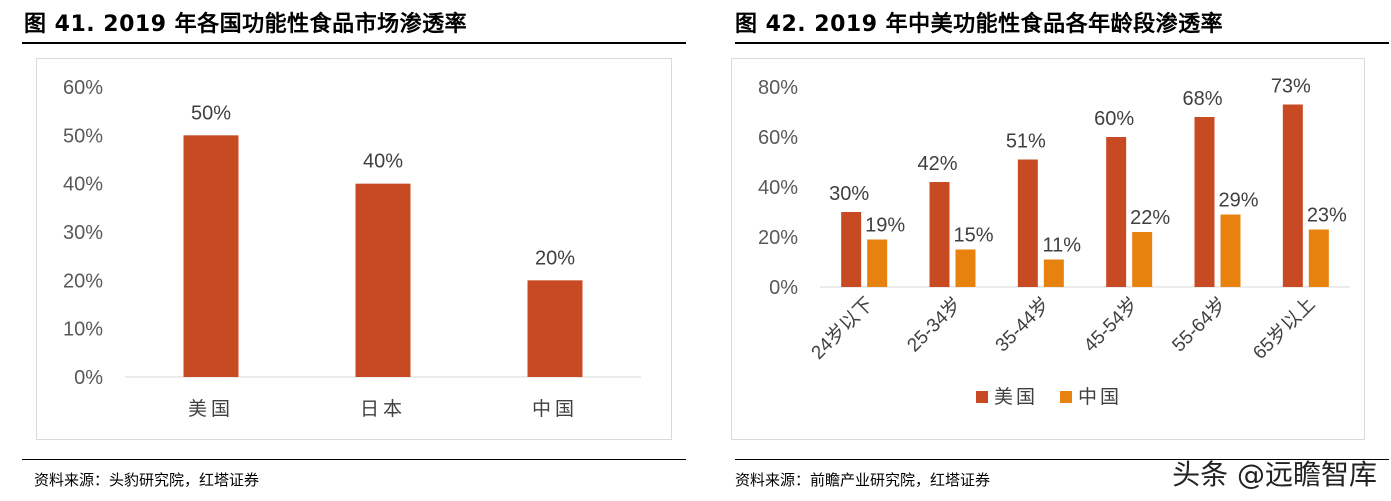  What do you see at coordinates (979, 24) in the screenshot?
I see `right-figure-title: 图 42. 2019 年中美功能性食品各年龄段渗透率` at bounding box center [979, 24].